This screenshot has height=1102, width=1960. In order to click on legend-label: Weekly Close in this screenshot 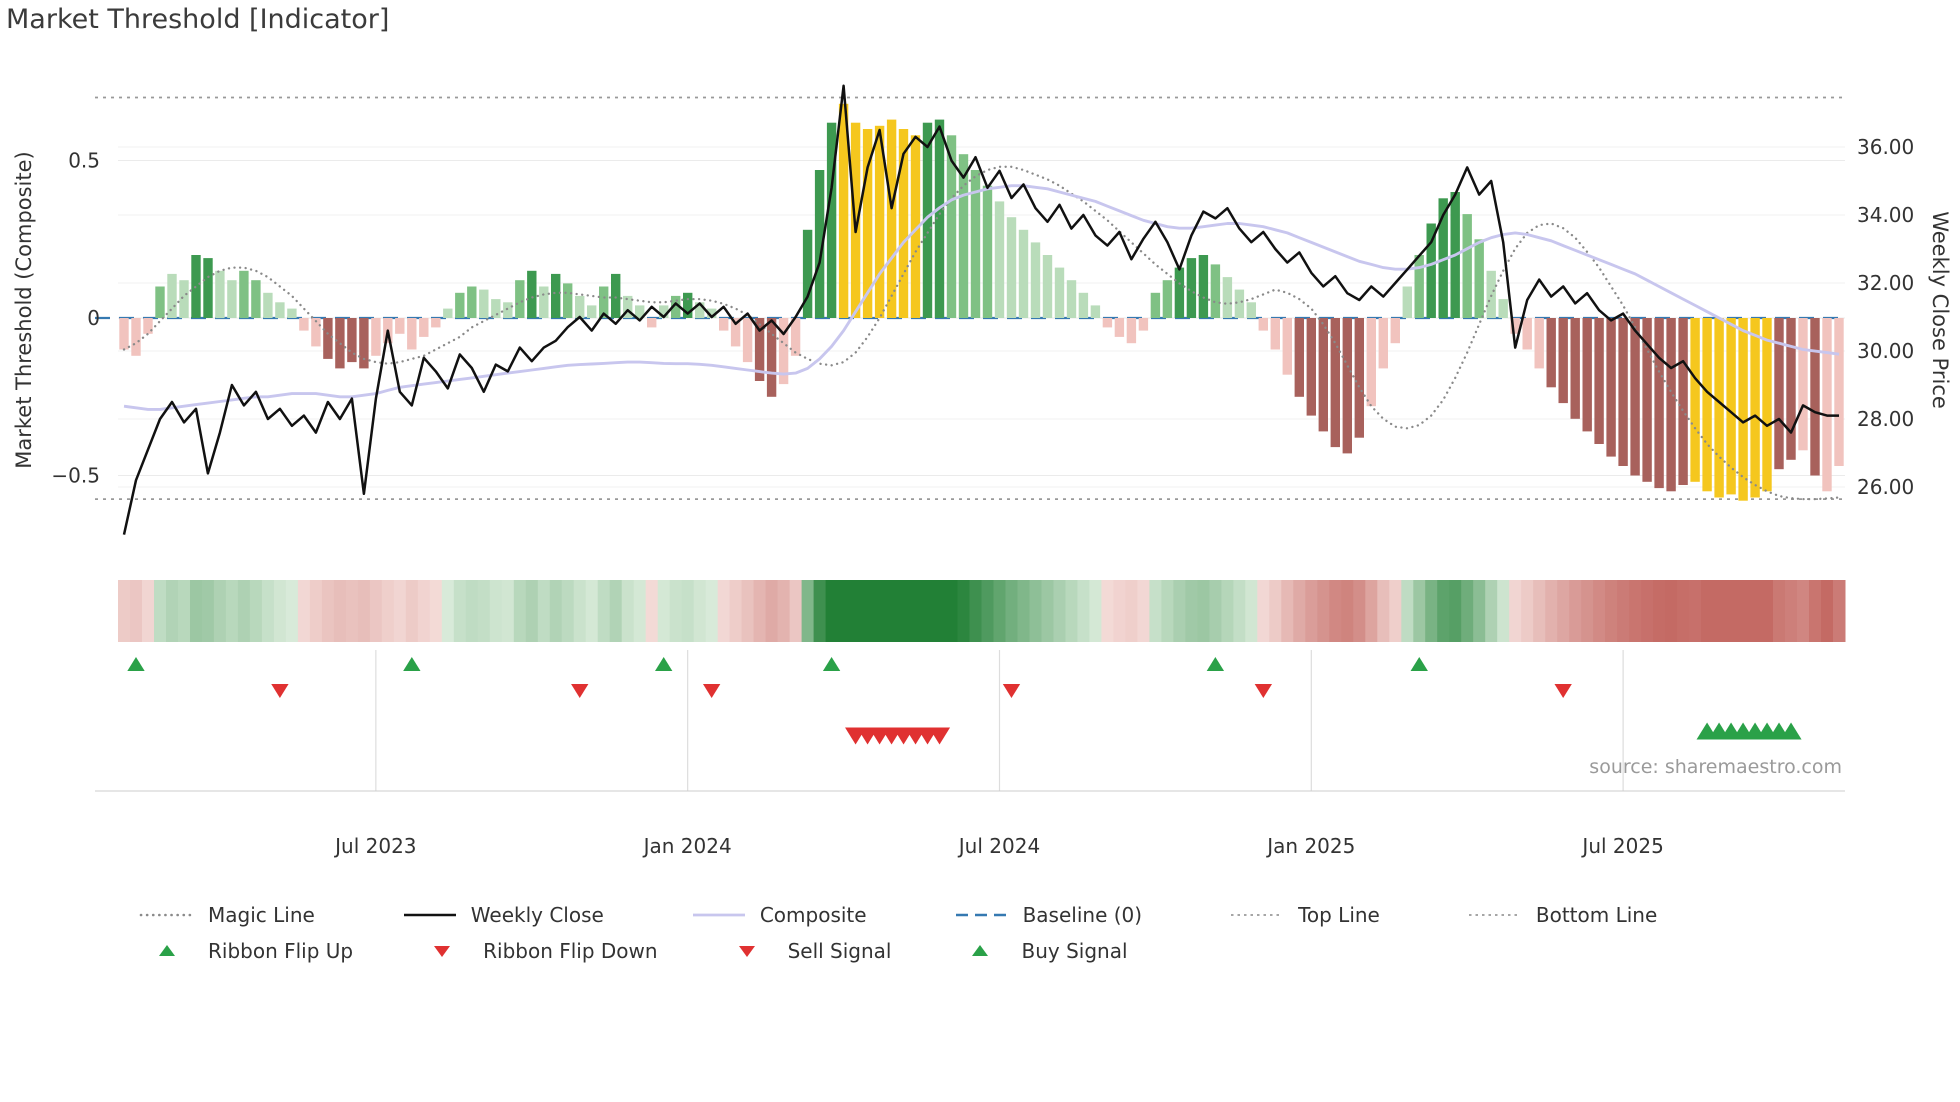, I will do `click(537, 915)`.